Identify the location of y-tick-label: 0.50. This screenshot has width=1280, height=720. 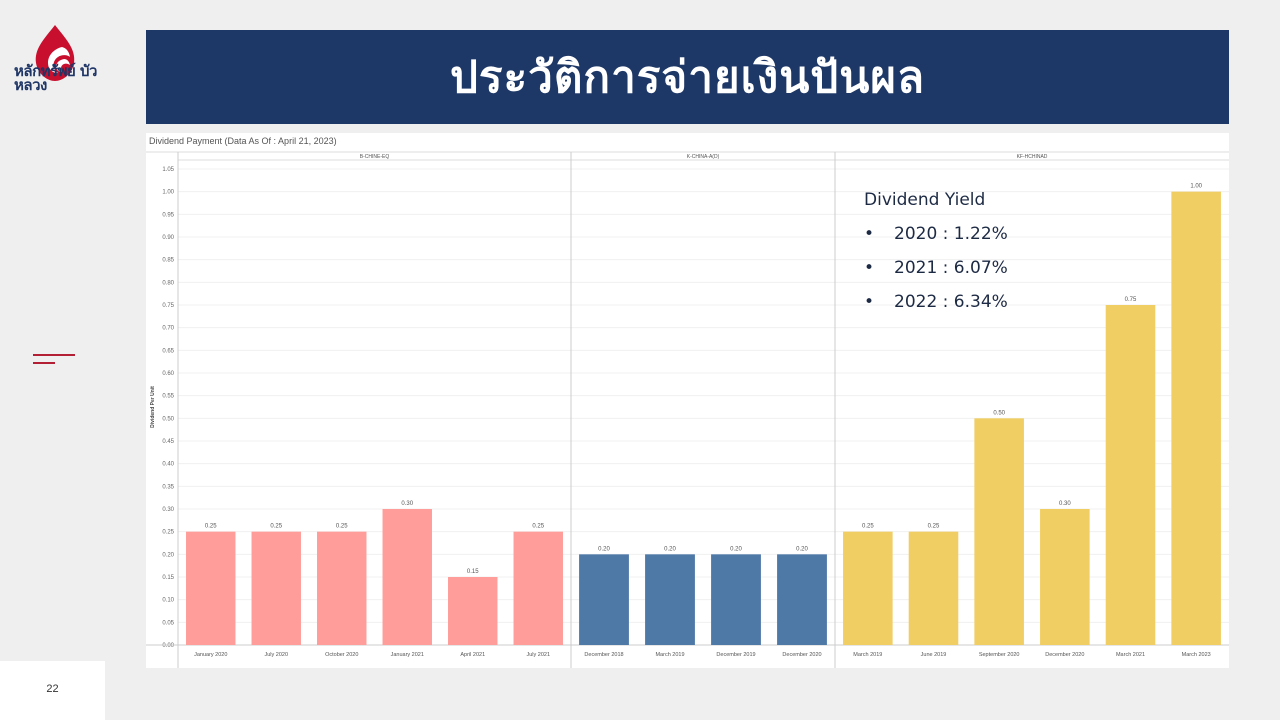
(168, 419).